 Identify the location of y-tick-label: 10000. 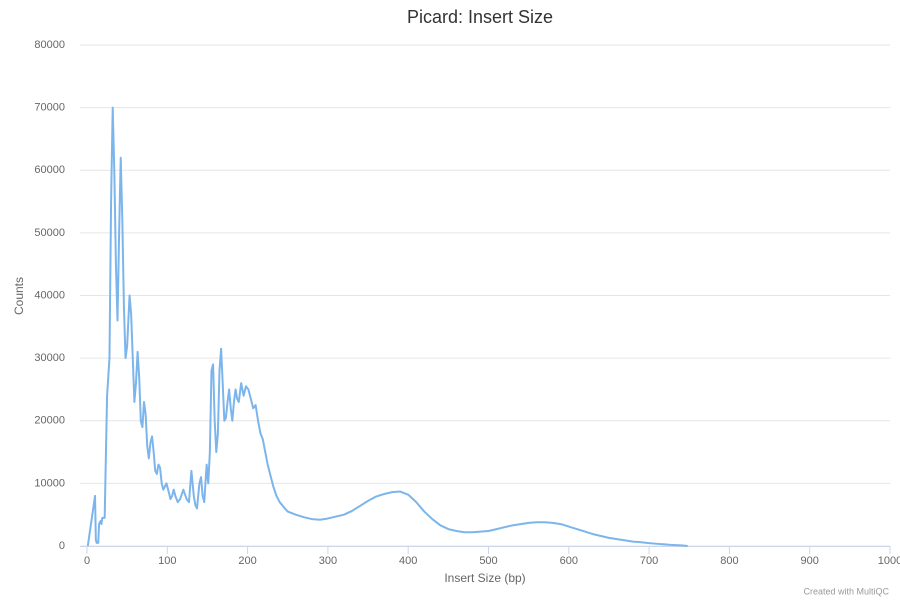
(49, 483).